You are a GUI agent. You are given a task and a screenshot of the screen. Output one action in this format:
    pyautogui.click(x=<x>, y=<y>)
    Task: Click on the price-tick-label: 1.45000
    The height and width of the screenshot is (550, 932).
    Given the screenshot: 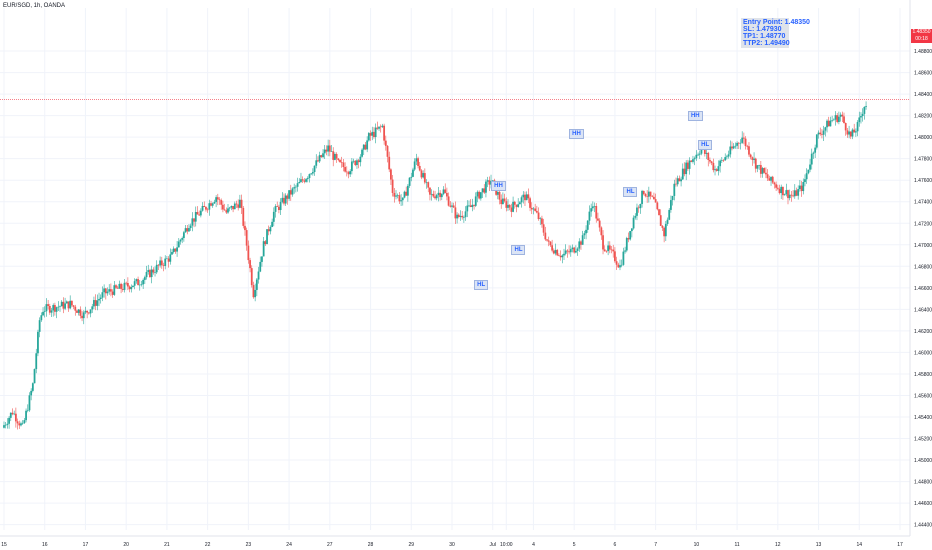 What is the action you would take?
    pyautogui.click(x=923, y=461)
    